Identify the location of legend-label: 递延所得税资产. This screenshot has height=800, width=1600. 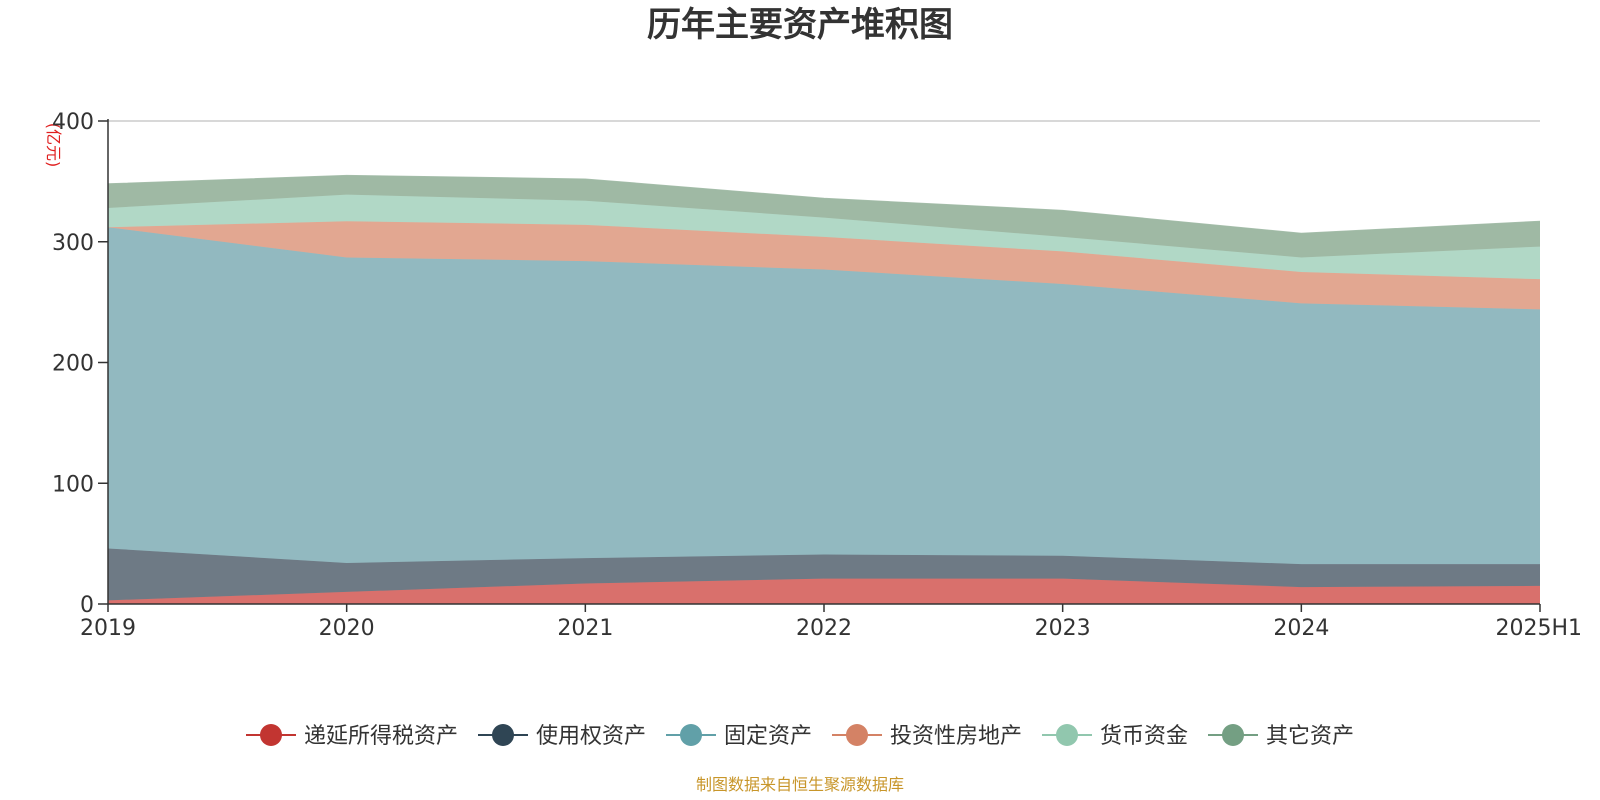
(381, 736).